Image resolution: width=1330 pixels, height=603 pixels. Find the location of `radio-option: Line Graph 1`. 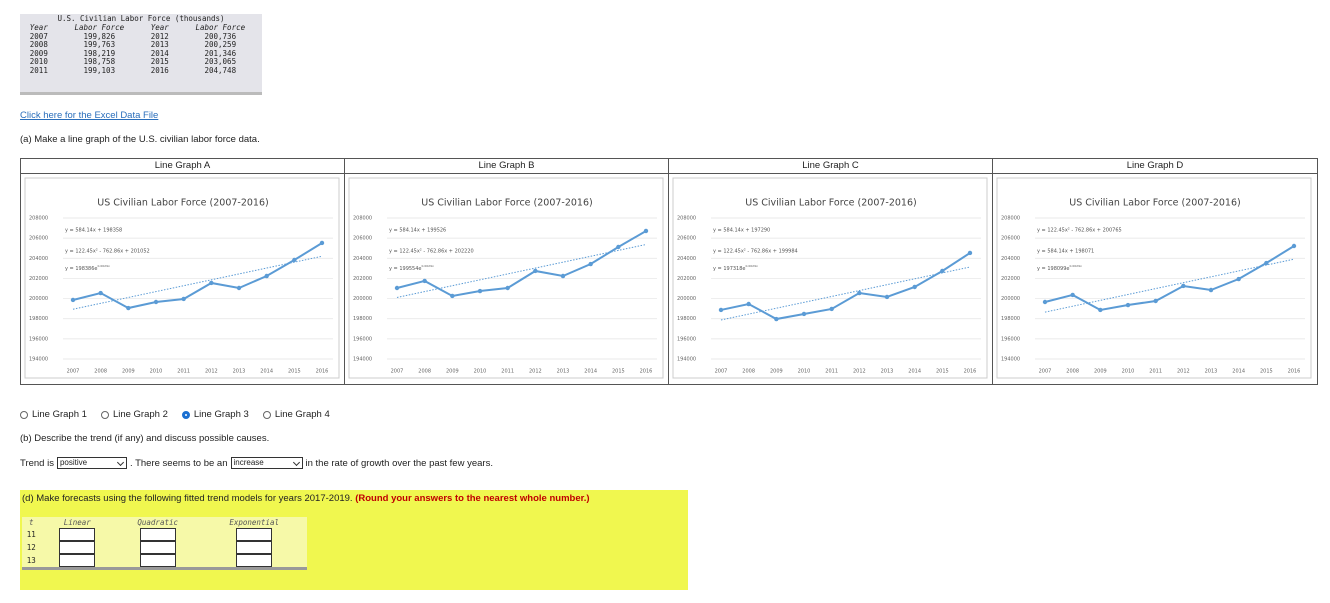

radio-option: Line Graph 1 is located at coordinates (53, 414).